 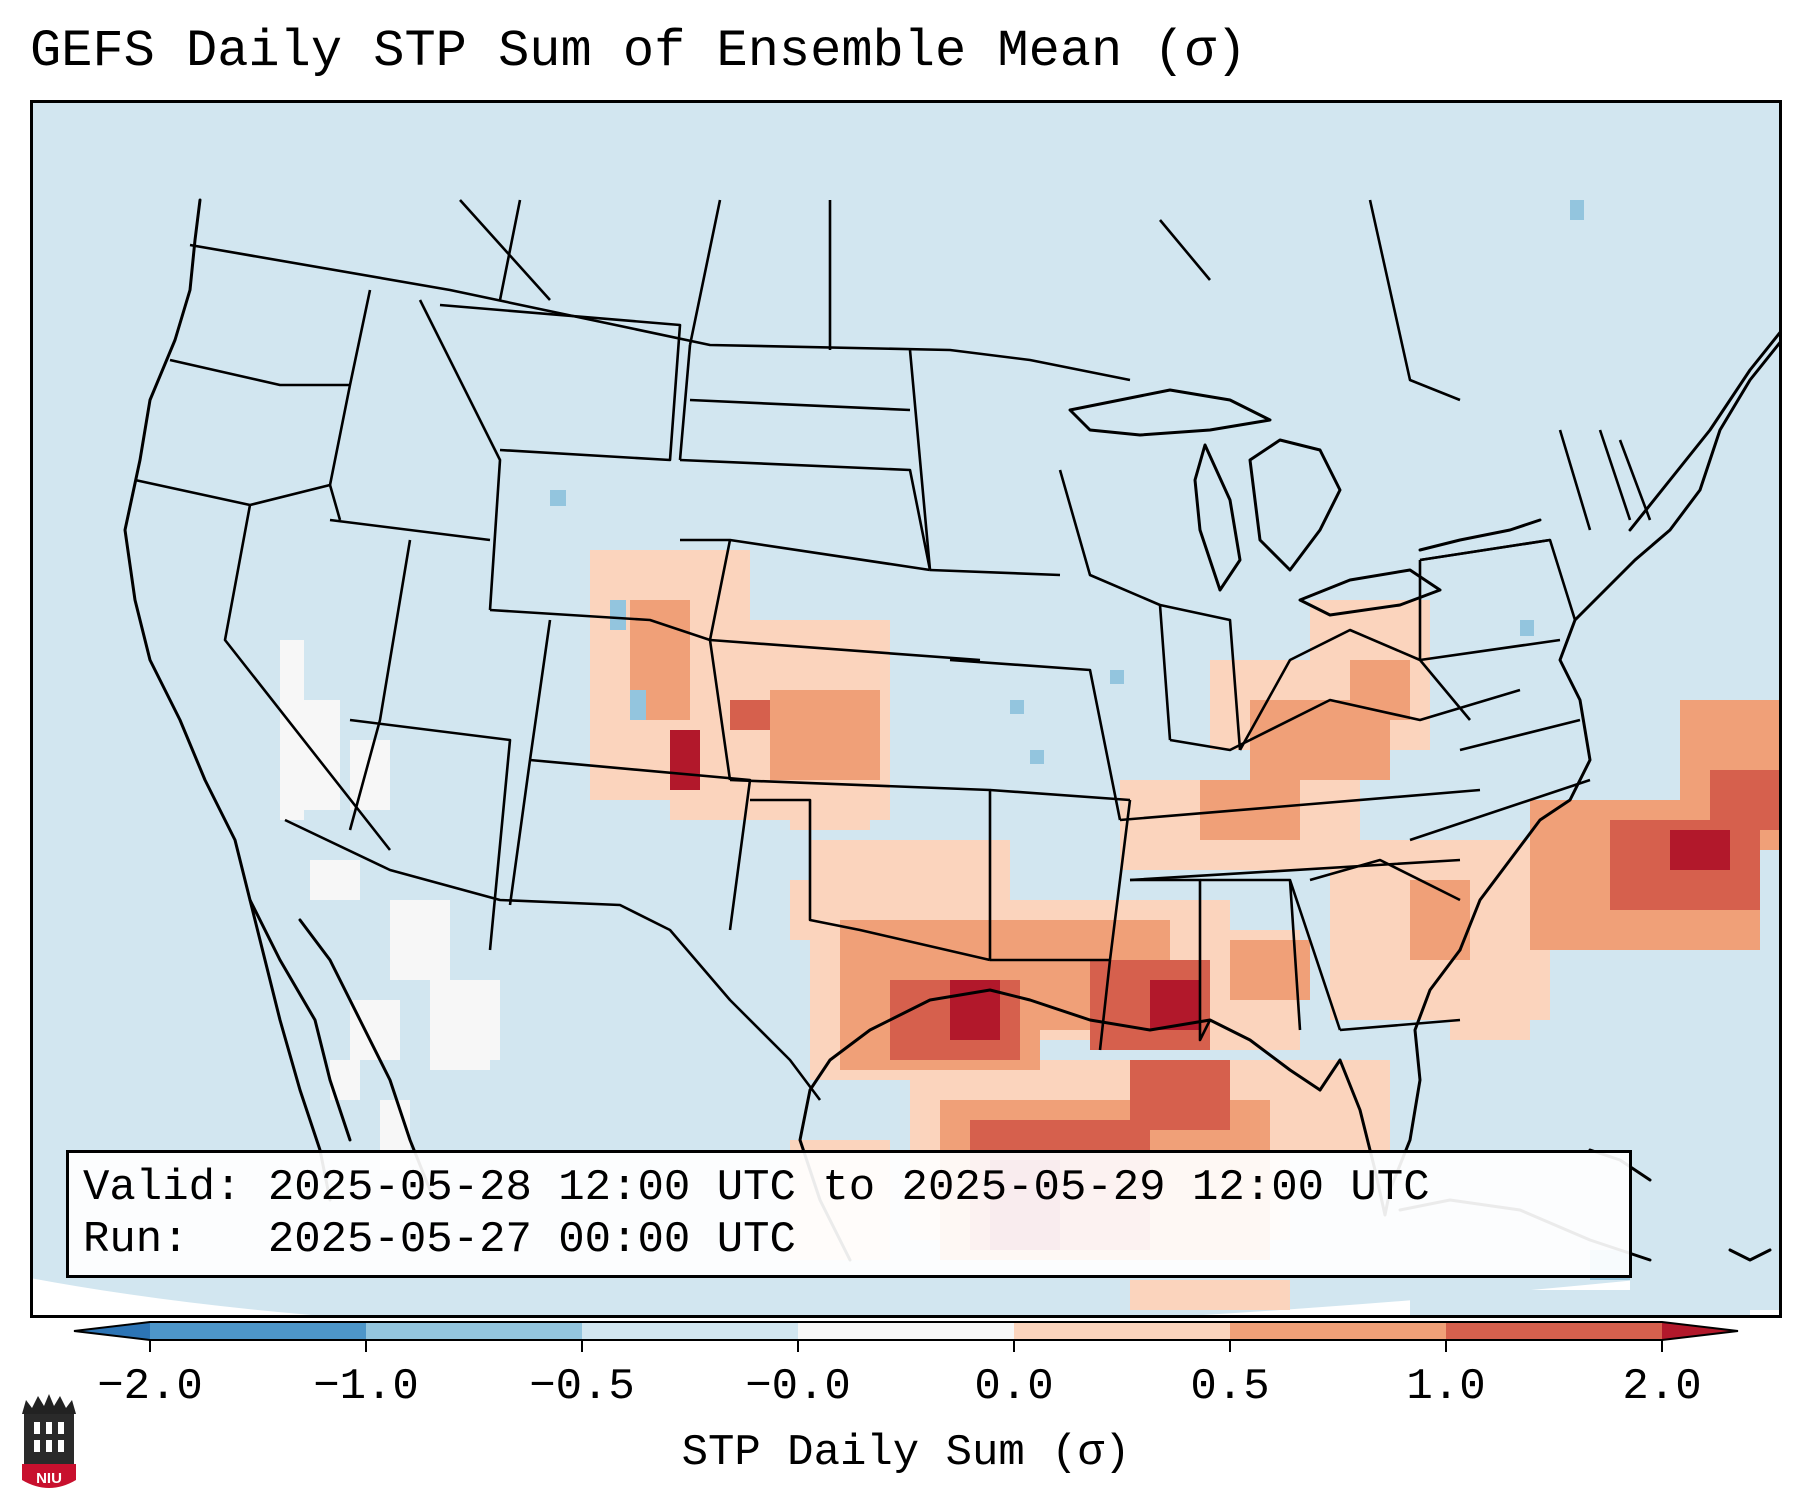 What do you see at coordinates (1407, 644) in the screenshot?
I see `oh-pa-wv` at bounding box center [1407, 644].